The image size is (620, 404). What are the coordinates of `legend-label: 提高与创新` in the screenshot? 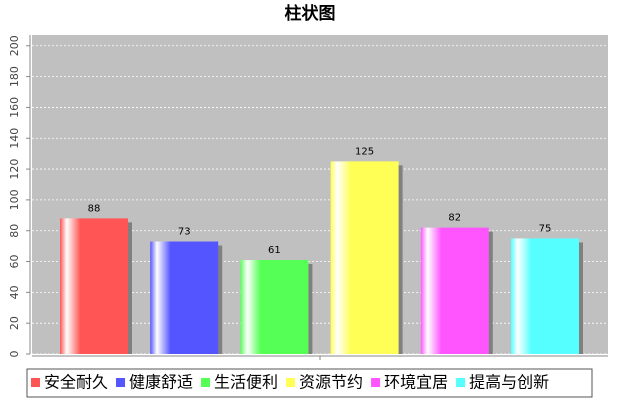 It's located at (509, 382).